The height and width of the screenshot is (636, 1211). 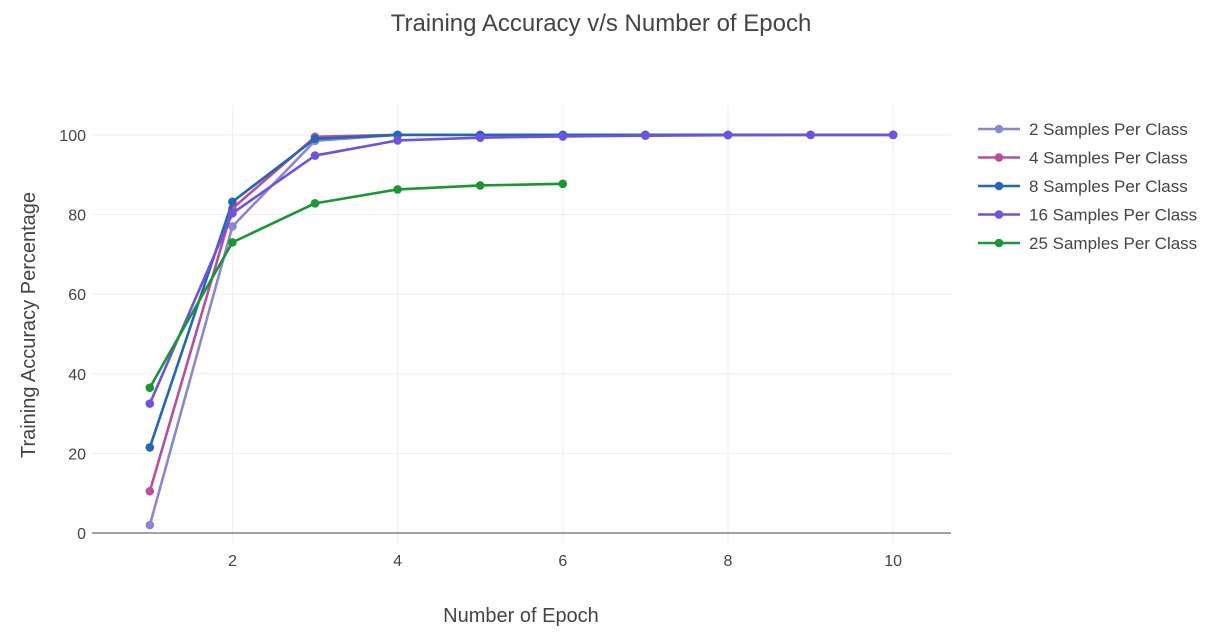 What do you see at coordinates (72, 136) in the screenshot?
I see `y-tick-label: 100` at bounding box center [72, 136].